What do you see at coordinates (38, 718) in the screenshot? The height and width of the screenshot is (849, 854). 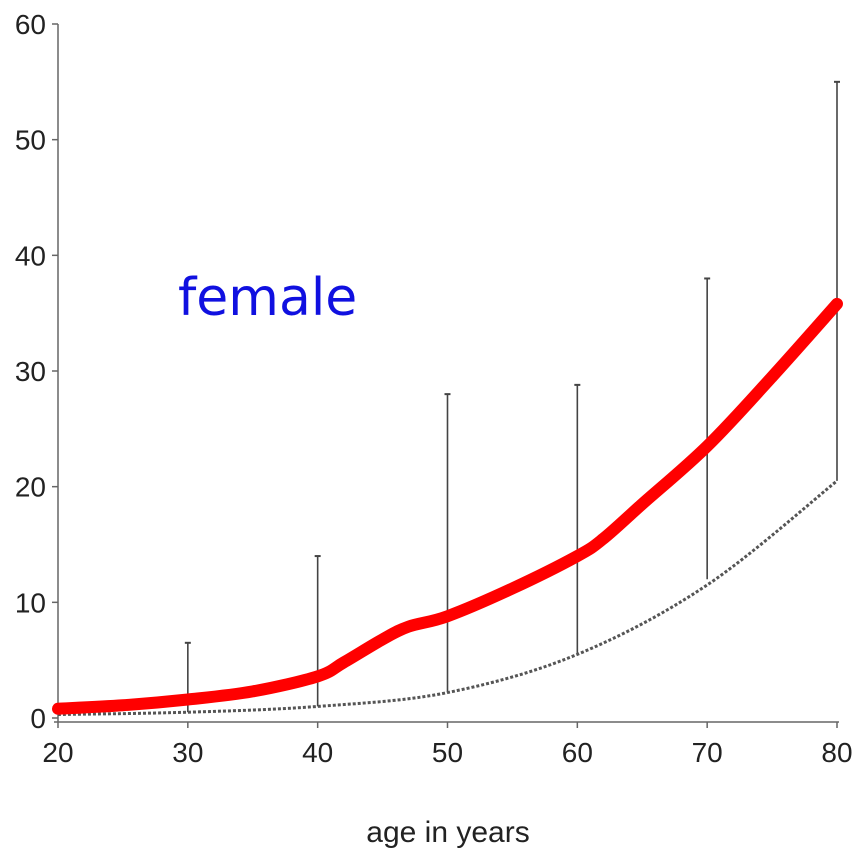 I see `y-tick-label: 0` at bounding box center [38, 718].